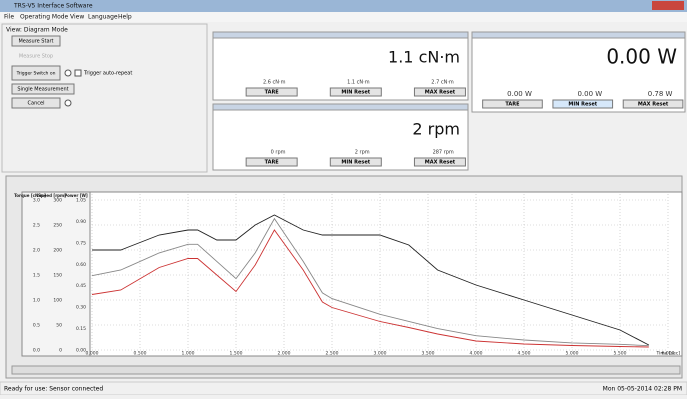 Image resolution: width=687 pixels, height=399 pixels. Describe the element at coordinates (57, 301) in the screenshot. I see `y-tick-label: 100` at that location.